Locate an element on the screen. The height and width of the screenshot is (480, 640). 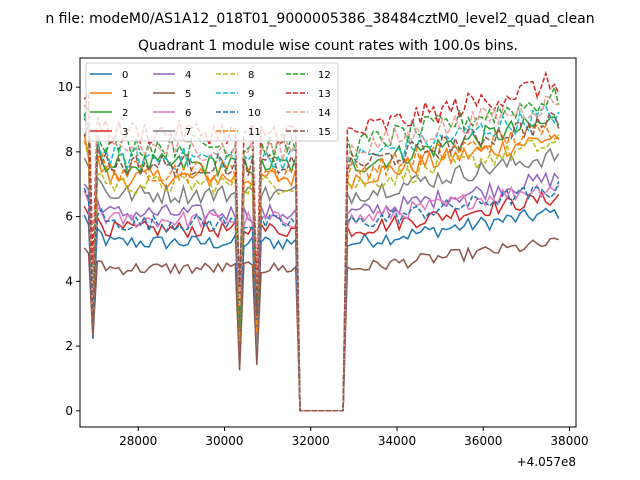
legend-label-15: 15 is located at coordinates (324, 132).